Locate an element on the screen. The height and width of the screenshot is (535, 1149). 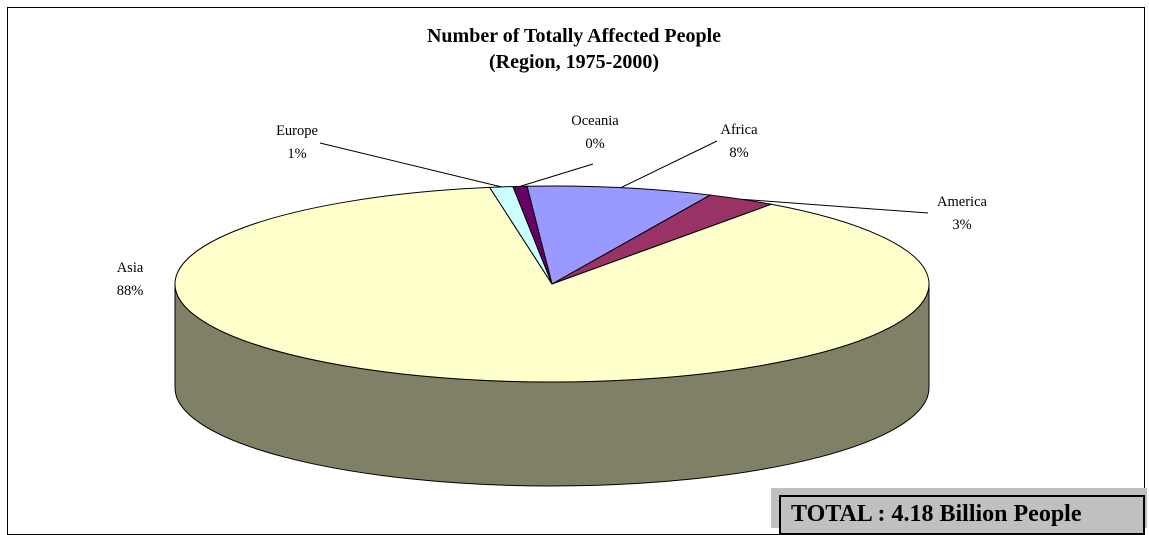
slice-label-asia-value: 88% is located at coordinates (130, 291).